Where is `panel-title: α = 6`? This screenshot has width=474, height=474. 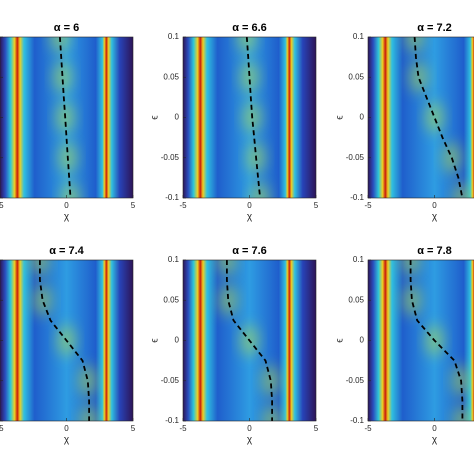
panel-title: α = 6 is located at coordinates (66, 28).